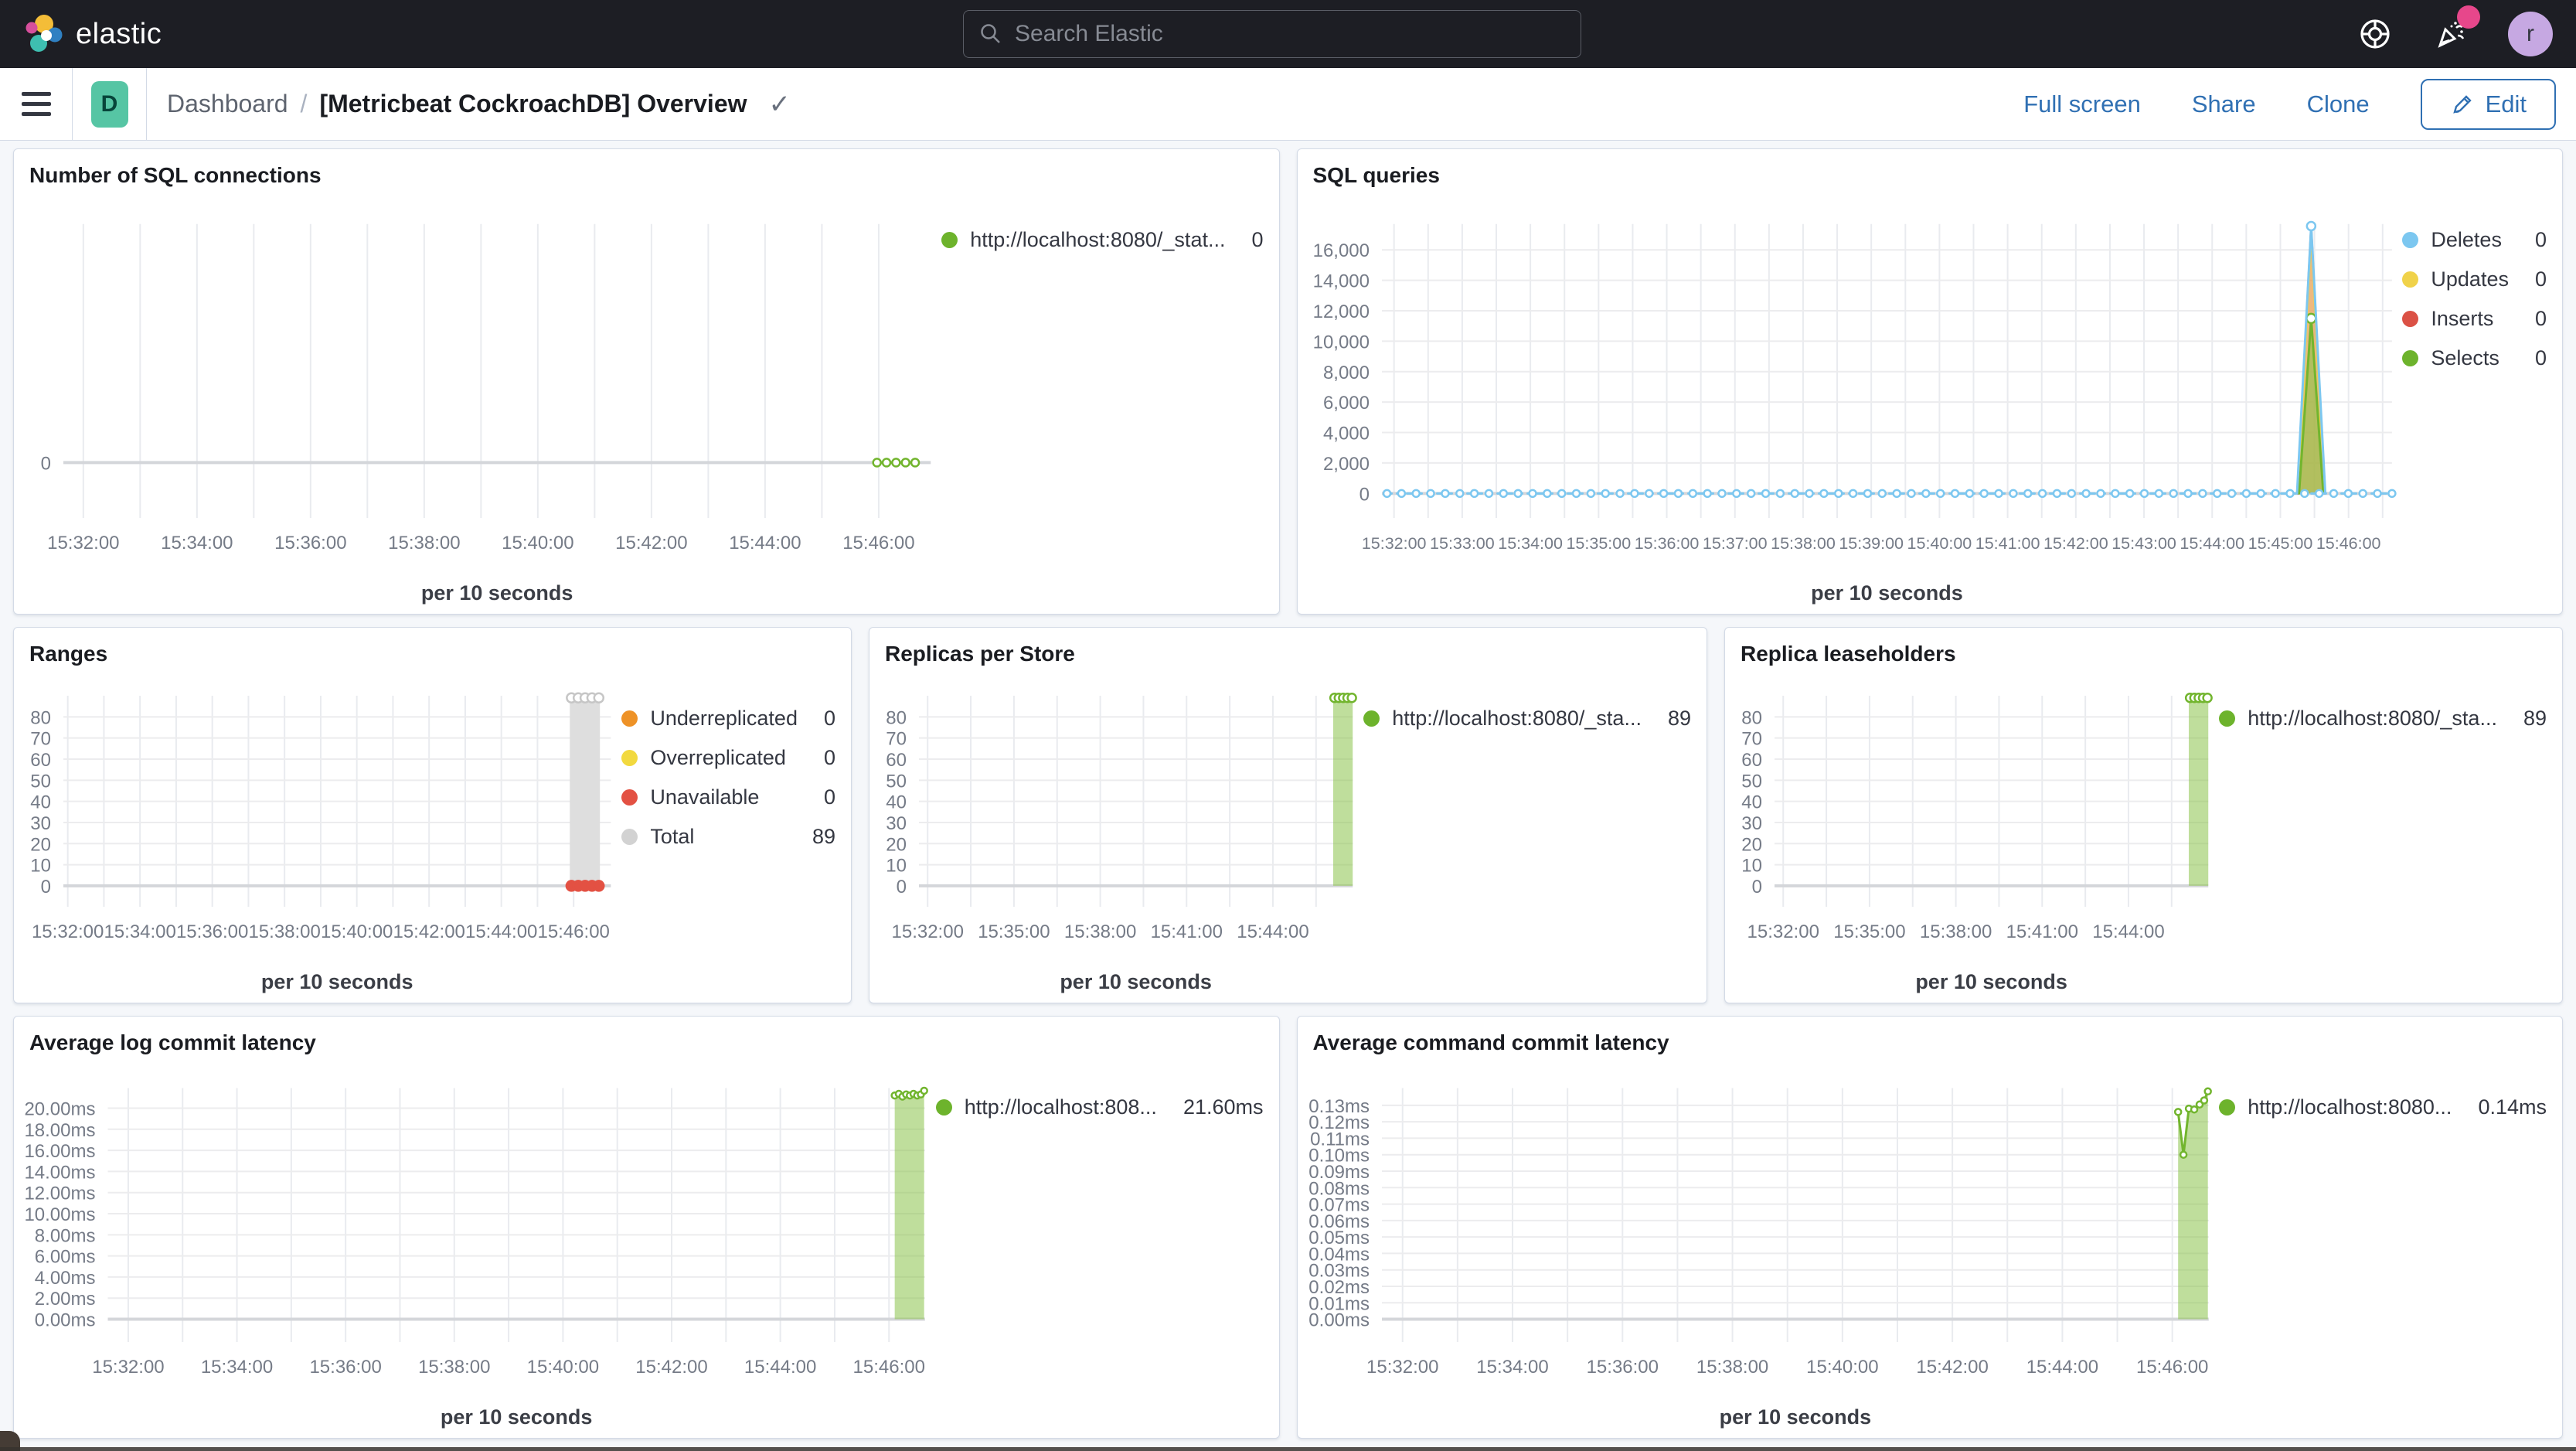 Image resolution: width=2576 pixels, height=1451 pixels. I want to click on page-title: [Metricbeat CockroachDB] Overview, so click(533, 104).